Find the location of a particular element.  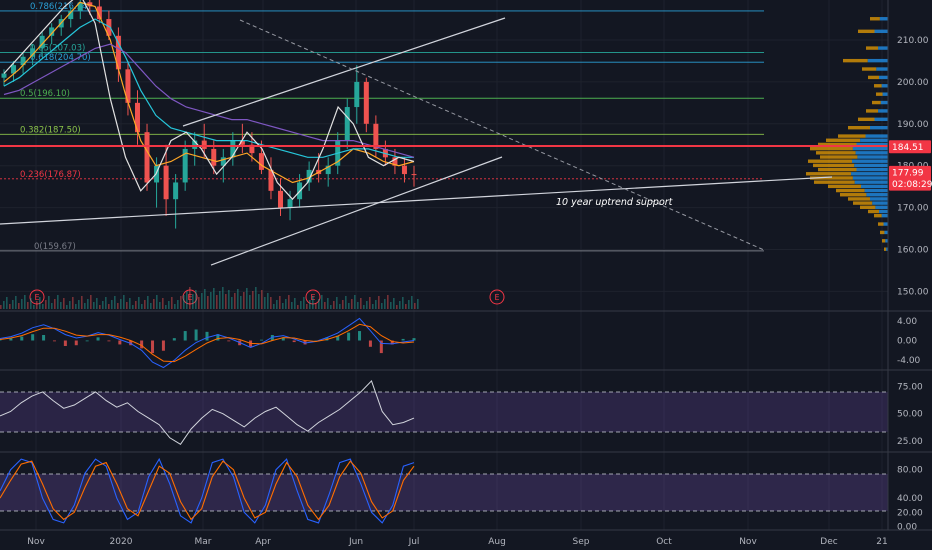

price-tick-label: 190.00 is located at coordinates (913, 125).